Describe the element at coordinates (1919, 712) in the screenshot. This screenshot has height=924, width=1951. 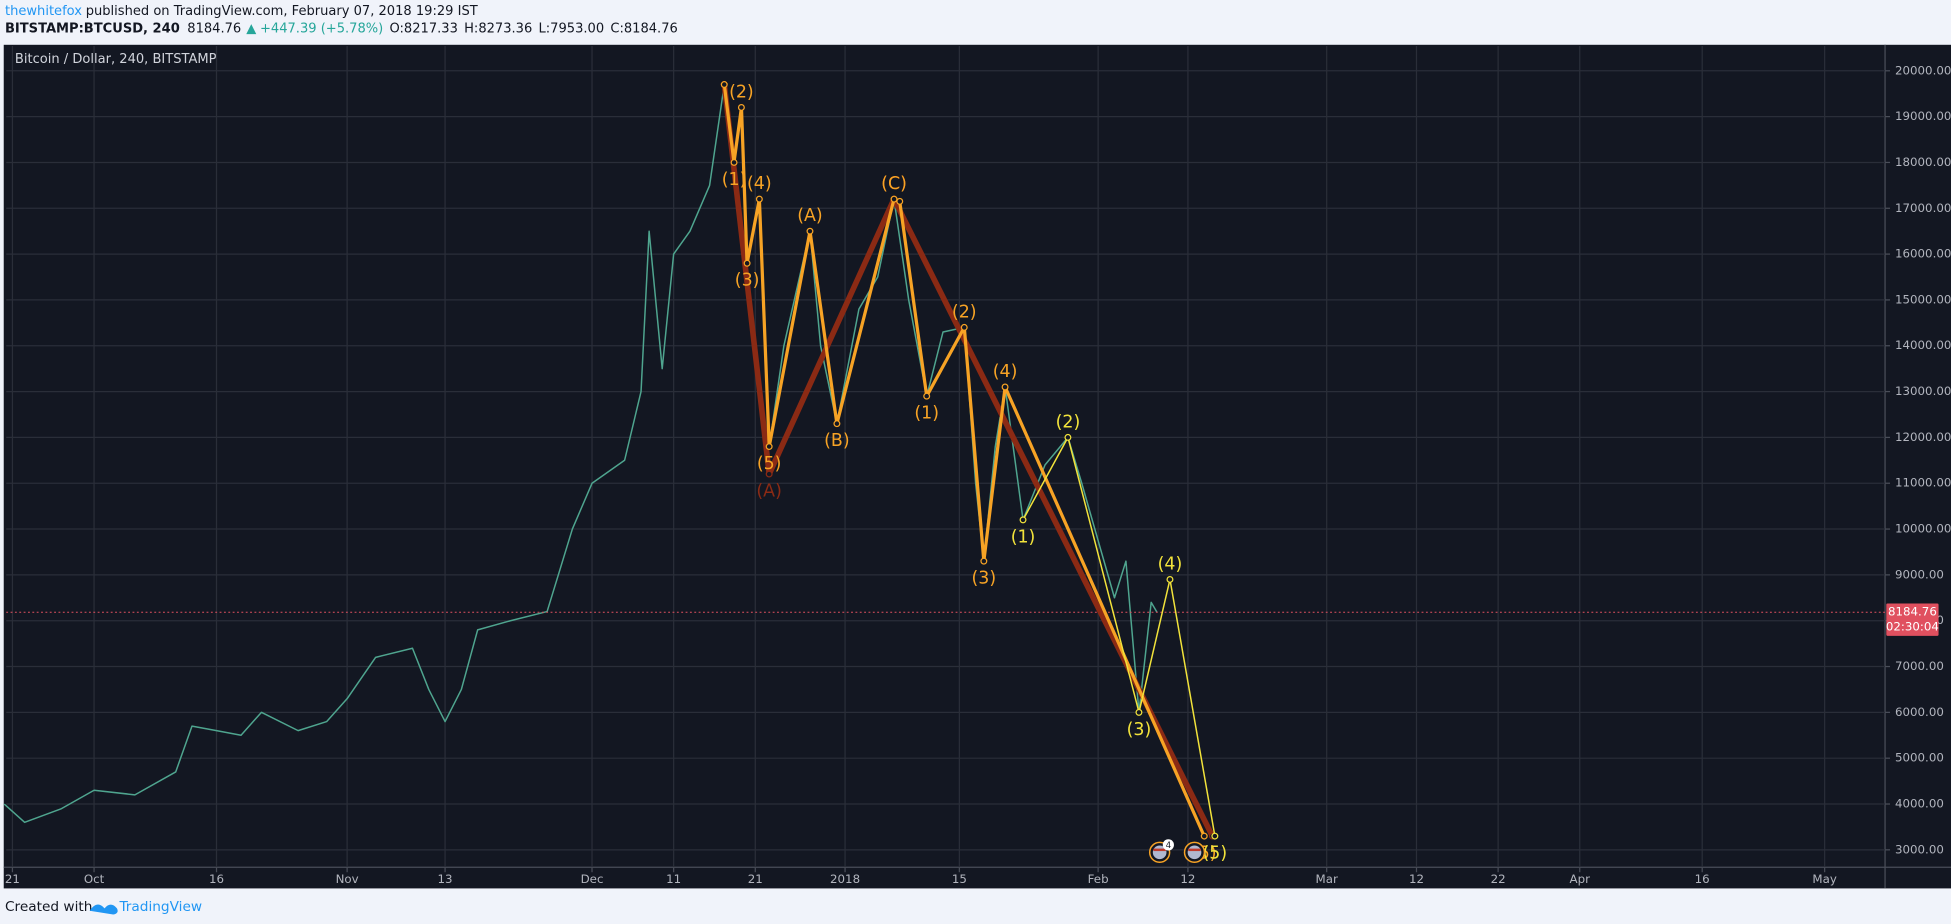
I see `y-tick-label: 6000.00` at that location.